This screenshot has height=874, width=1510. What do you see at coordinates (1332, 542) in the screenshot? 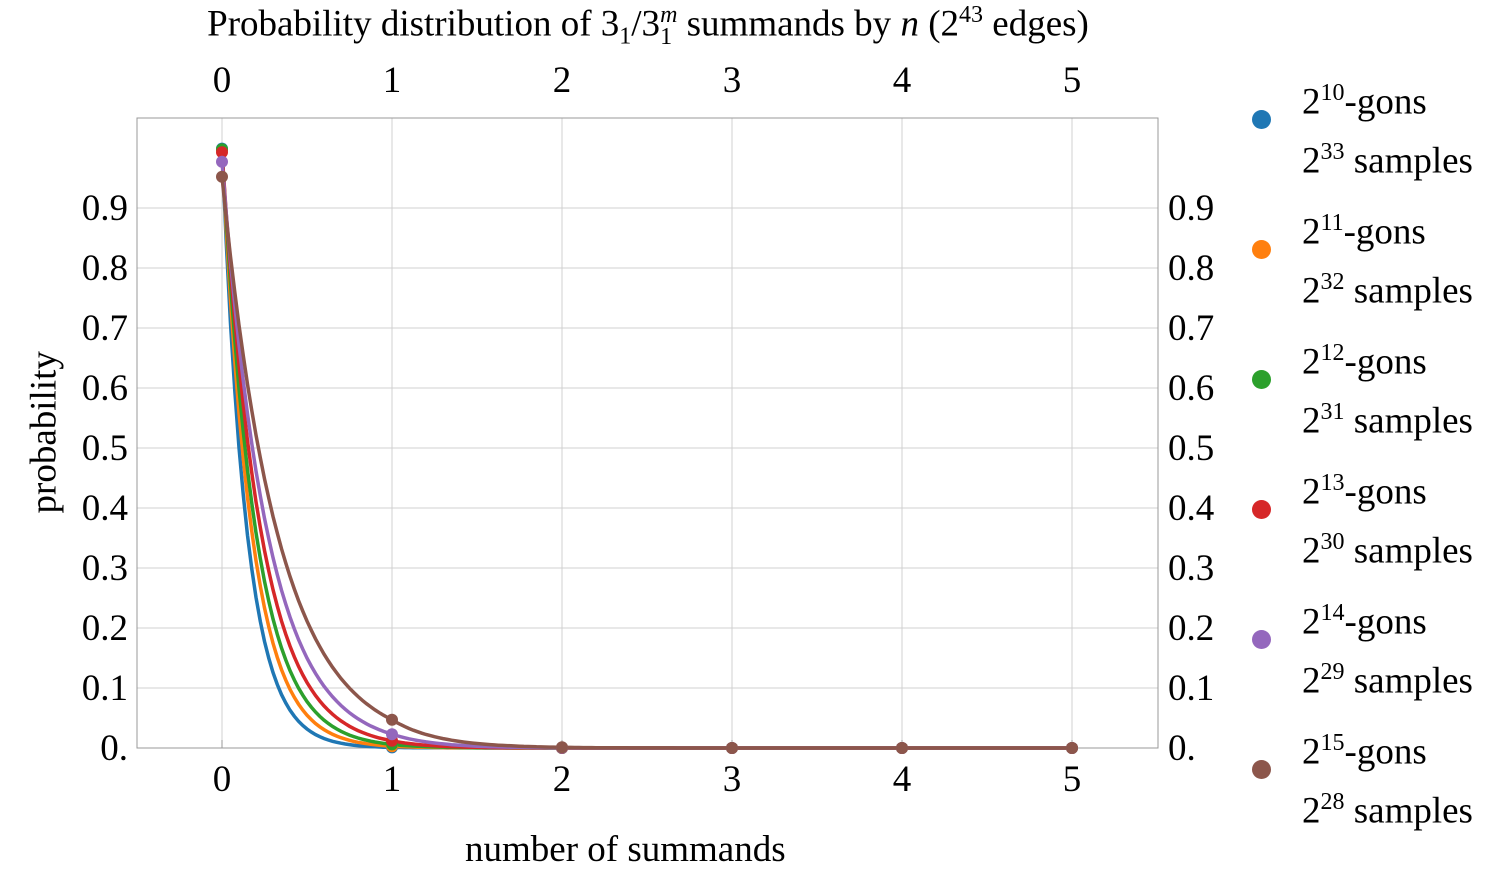
I see `legend-samples-exp: 30` at bounding box center [1332, 542].